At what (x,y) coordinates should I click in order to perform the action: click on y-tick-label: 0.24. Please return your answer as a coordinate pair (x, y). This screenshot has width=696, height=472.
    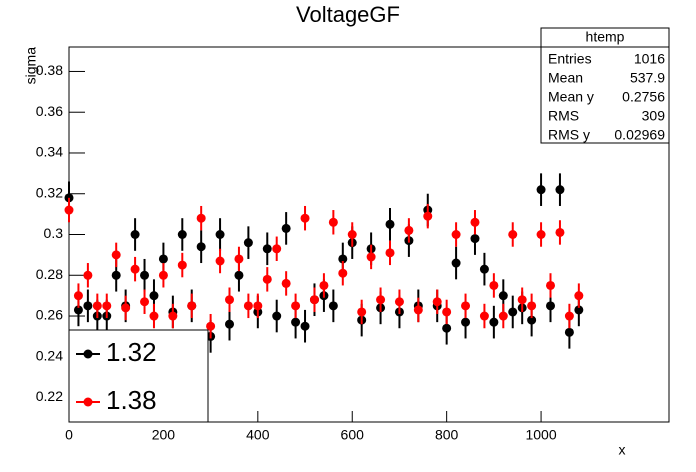
    Looking at the image, I should click on (49, 355).